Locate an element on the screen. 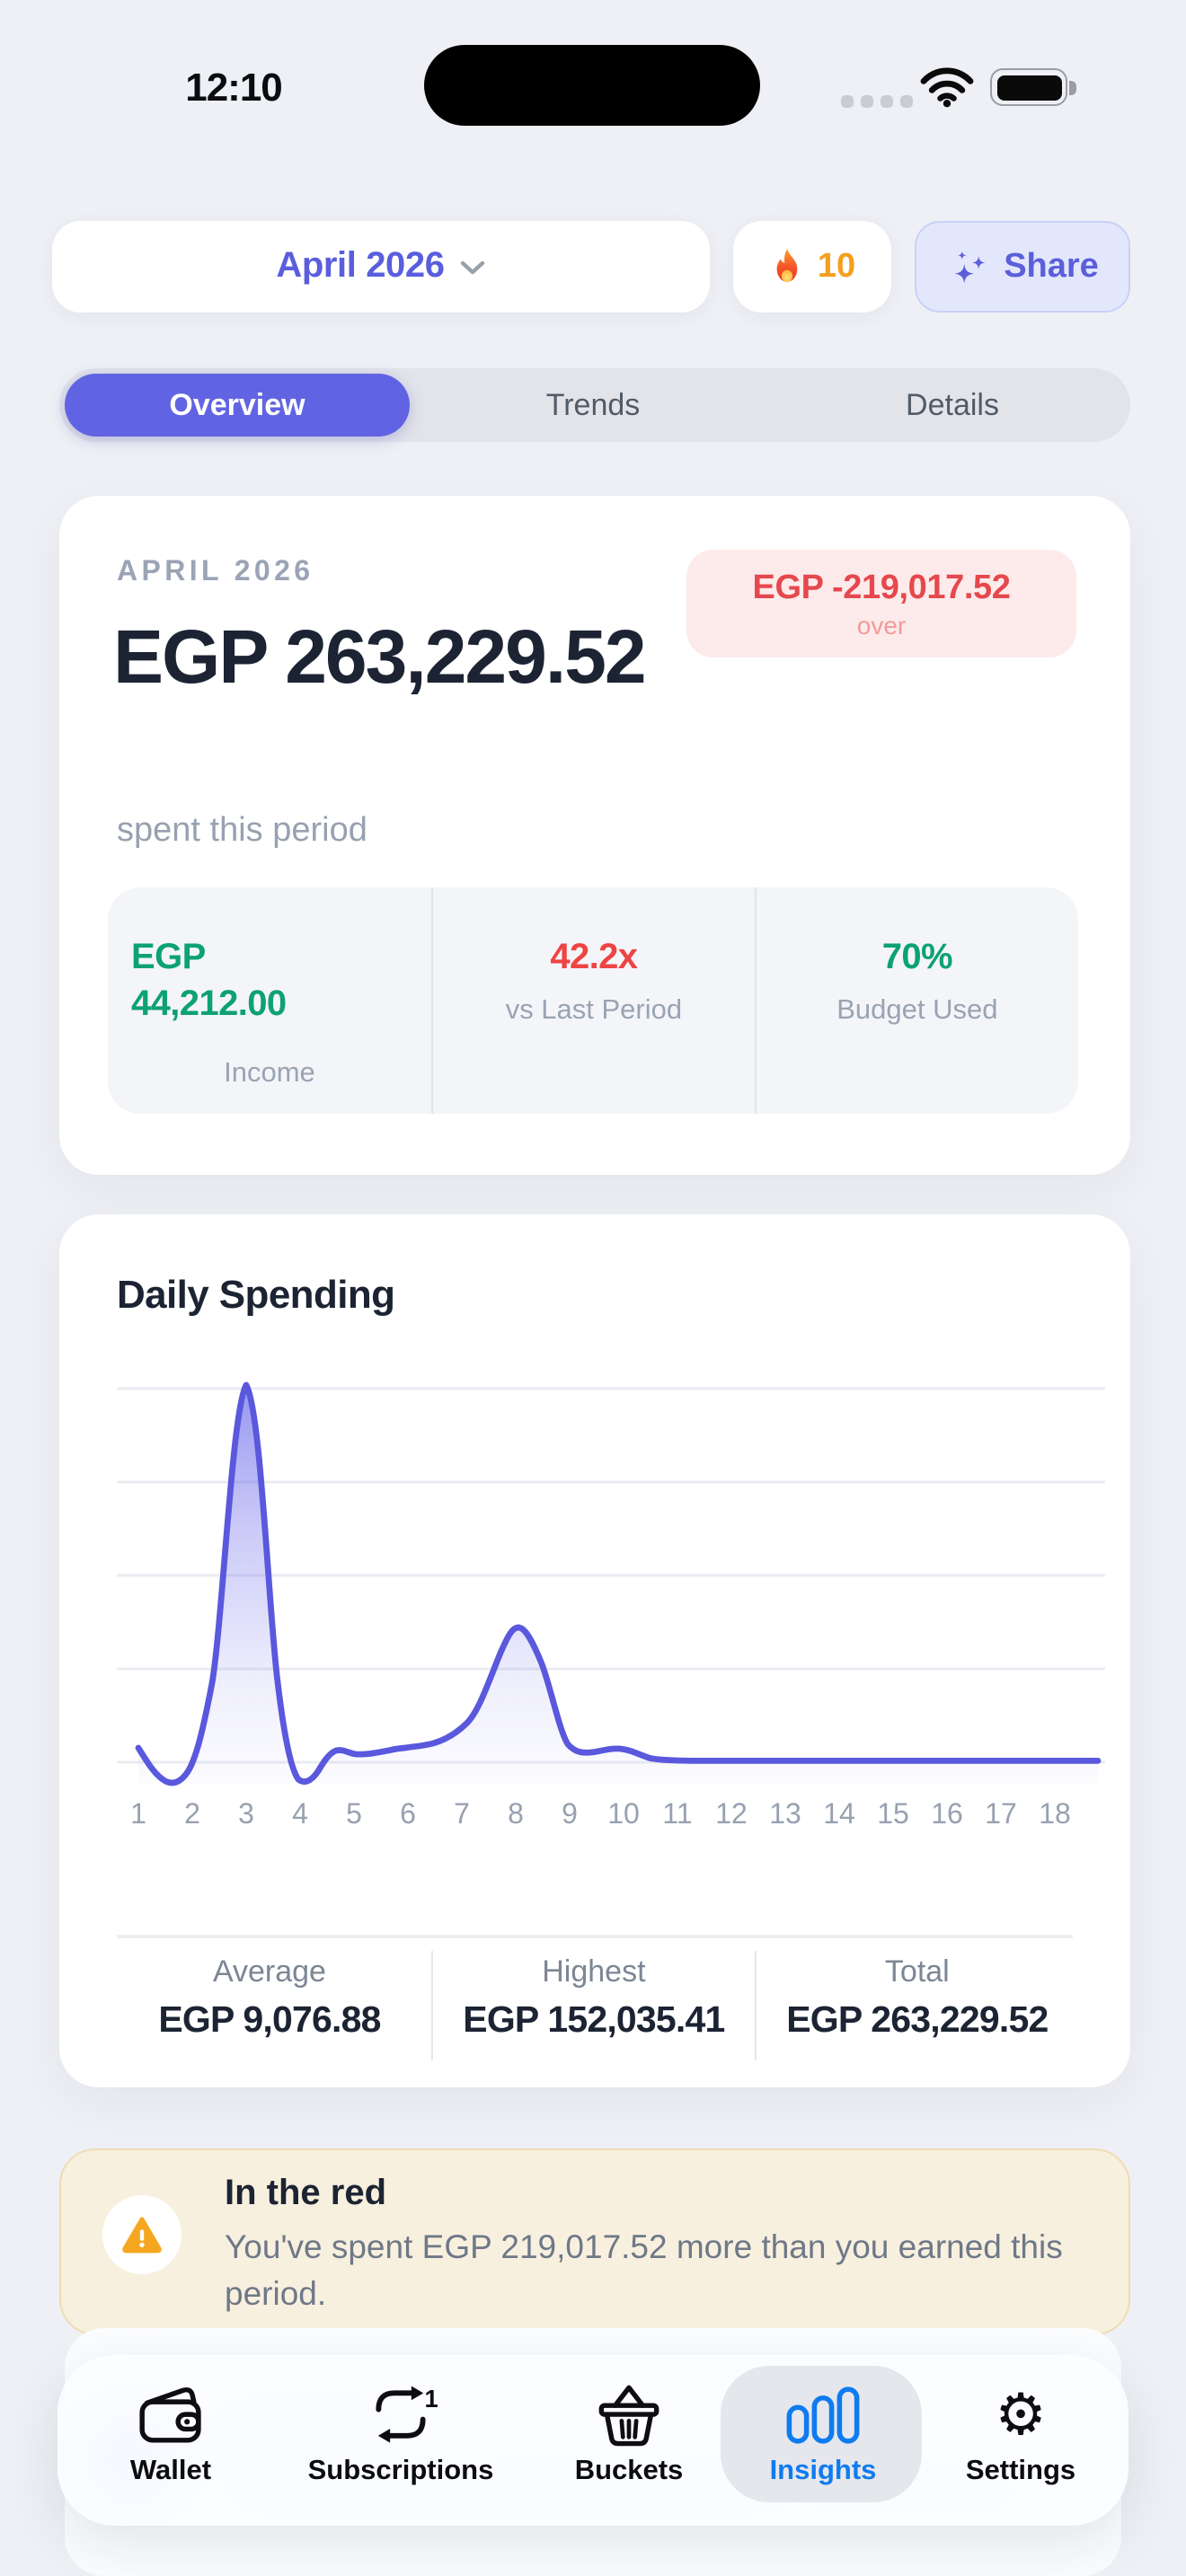 Image resolution: width=1186 pixels, height=2576 pixels. tab-trends: Trends is located at coordinates (593, 405).